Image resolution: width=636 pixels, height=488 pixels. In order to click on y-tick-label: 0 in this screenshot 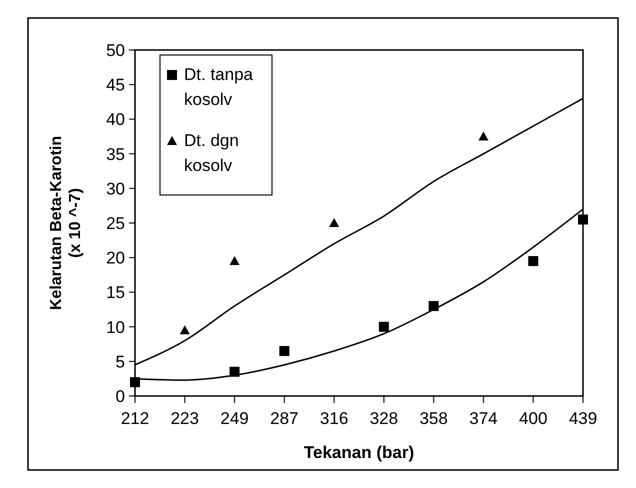, I will do `click(120, 396)`.